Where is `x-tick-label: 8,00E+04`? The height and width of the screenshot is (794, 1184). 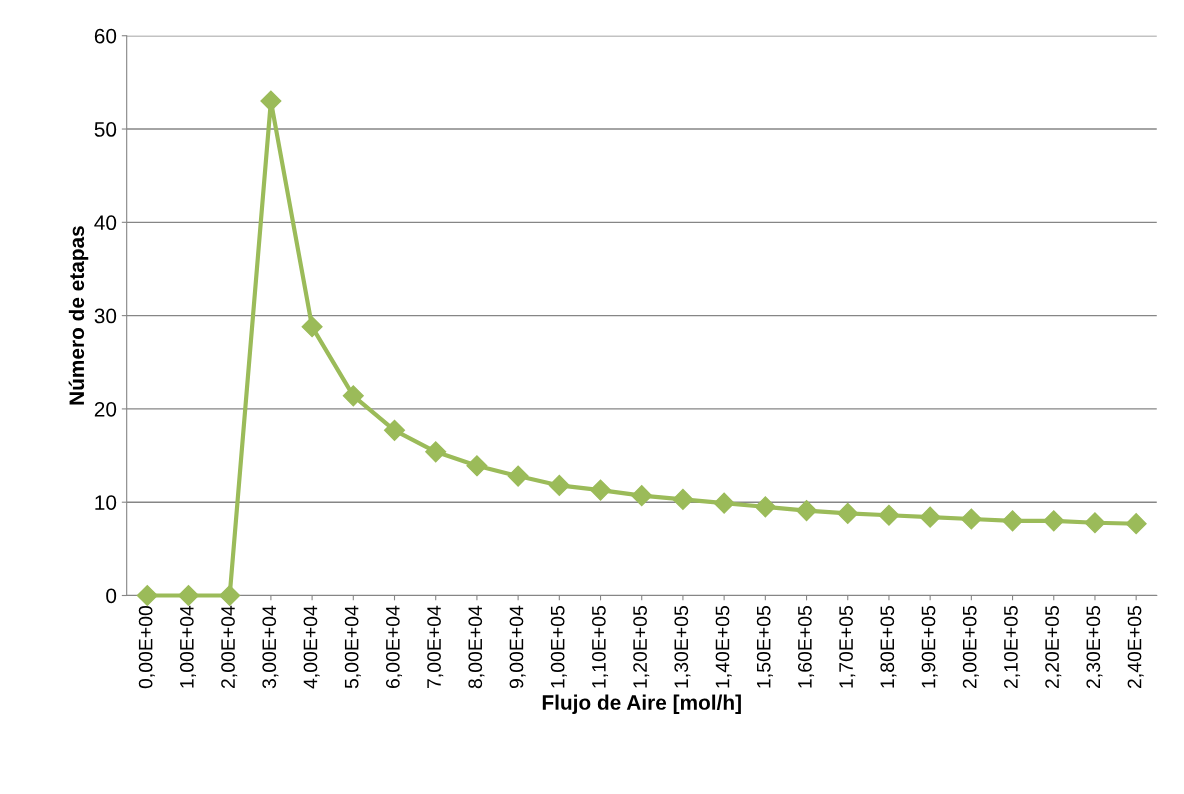
x-tick-label: 8,00E+04 is located at coordinates (476, 647).